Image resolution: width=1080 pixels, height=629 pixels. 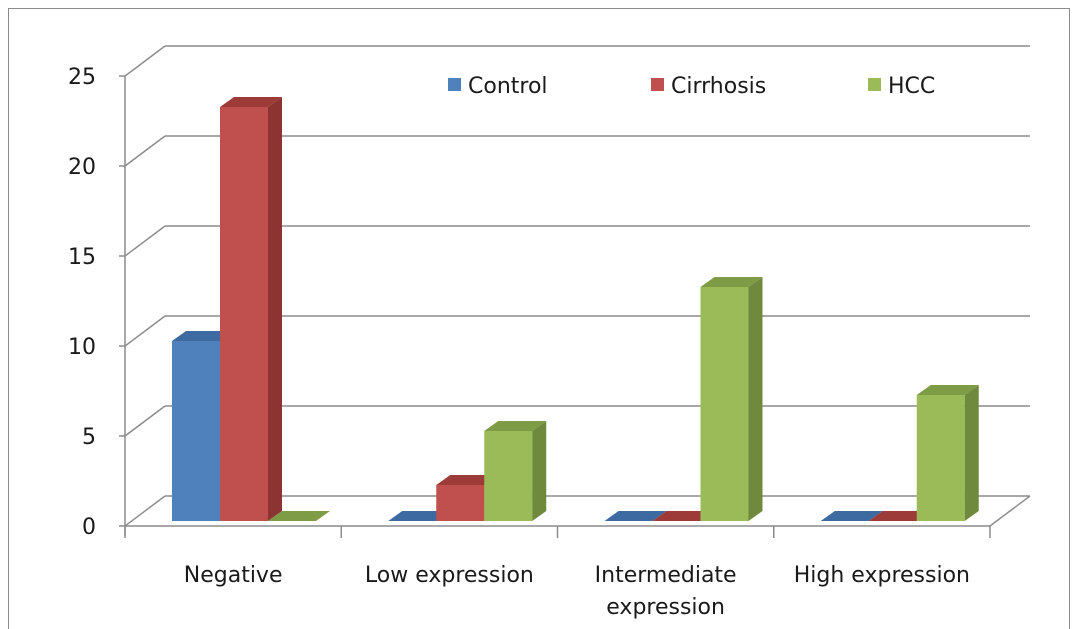 I want to click on floor-right-edge, so click(x=1010, y=511).